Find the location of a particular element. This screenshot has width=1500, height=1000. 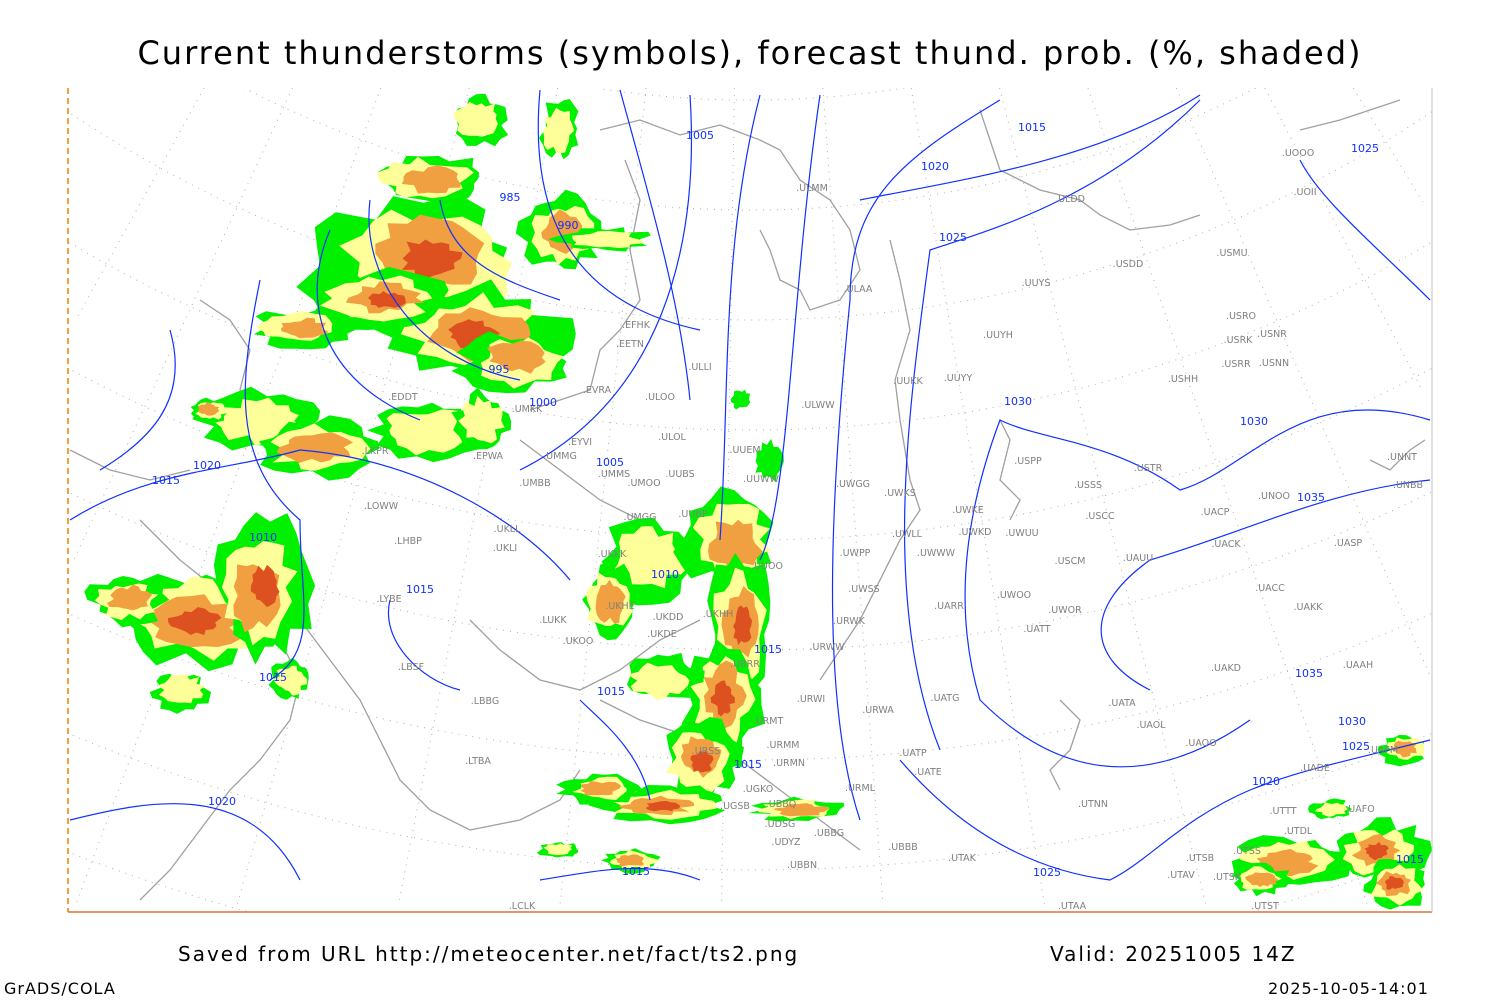

station-label: .UKOO is located at coordinates (578, 641).